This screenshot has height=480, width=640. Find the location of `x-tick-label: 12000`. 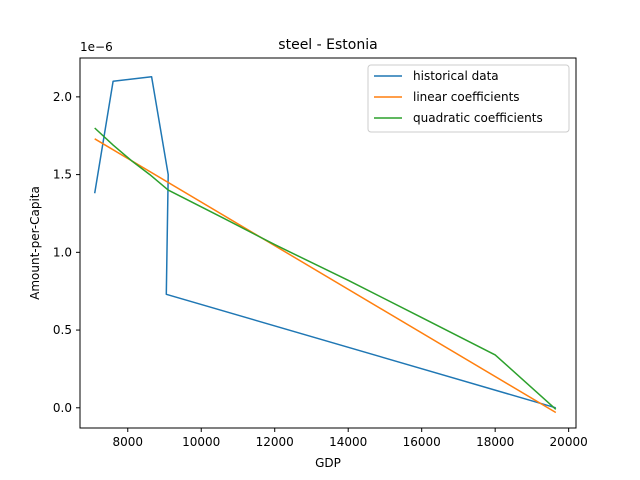

x-tick-label: 12000 is located at coordinates (275, 442).